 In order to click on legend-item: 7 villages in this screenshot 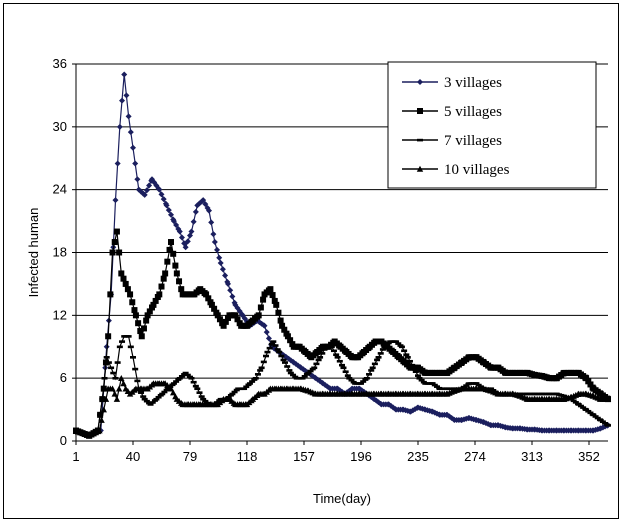, I will do `click(452, 141)`.